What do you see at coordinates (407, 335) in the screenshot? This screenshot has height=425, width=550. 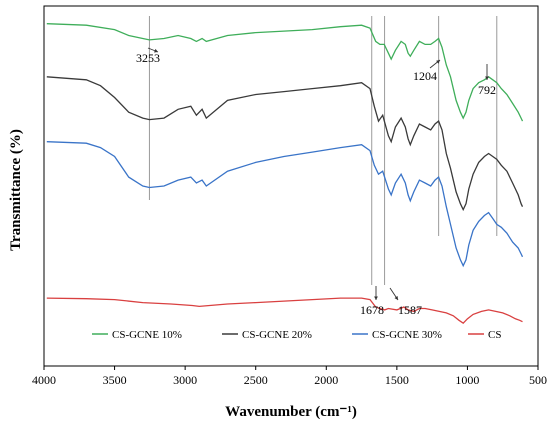 I see `legend-label: CS-GCNE 30%` at bounding box center [407, 335].